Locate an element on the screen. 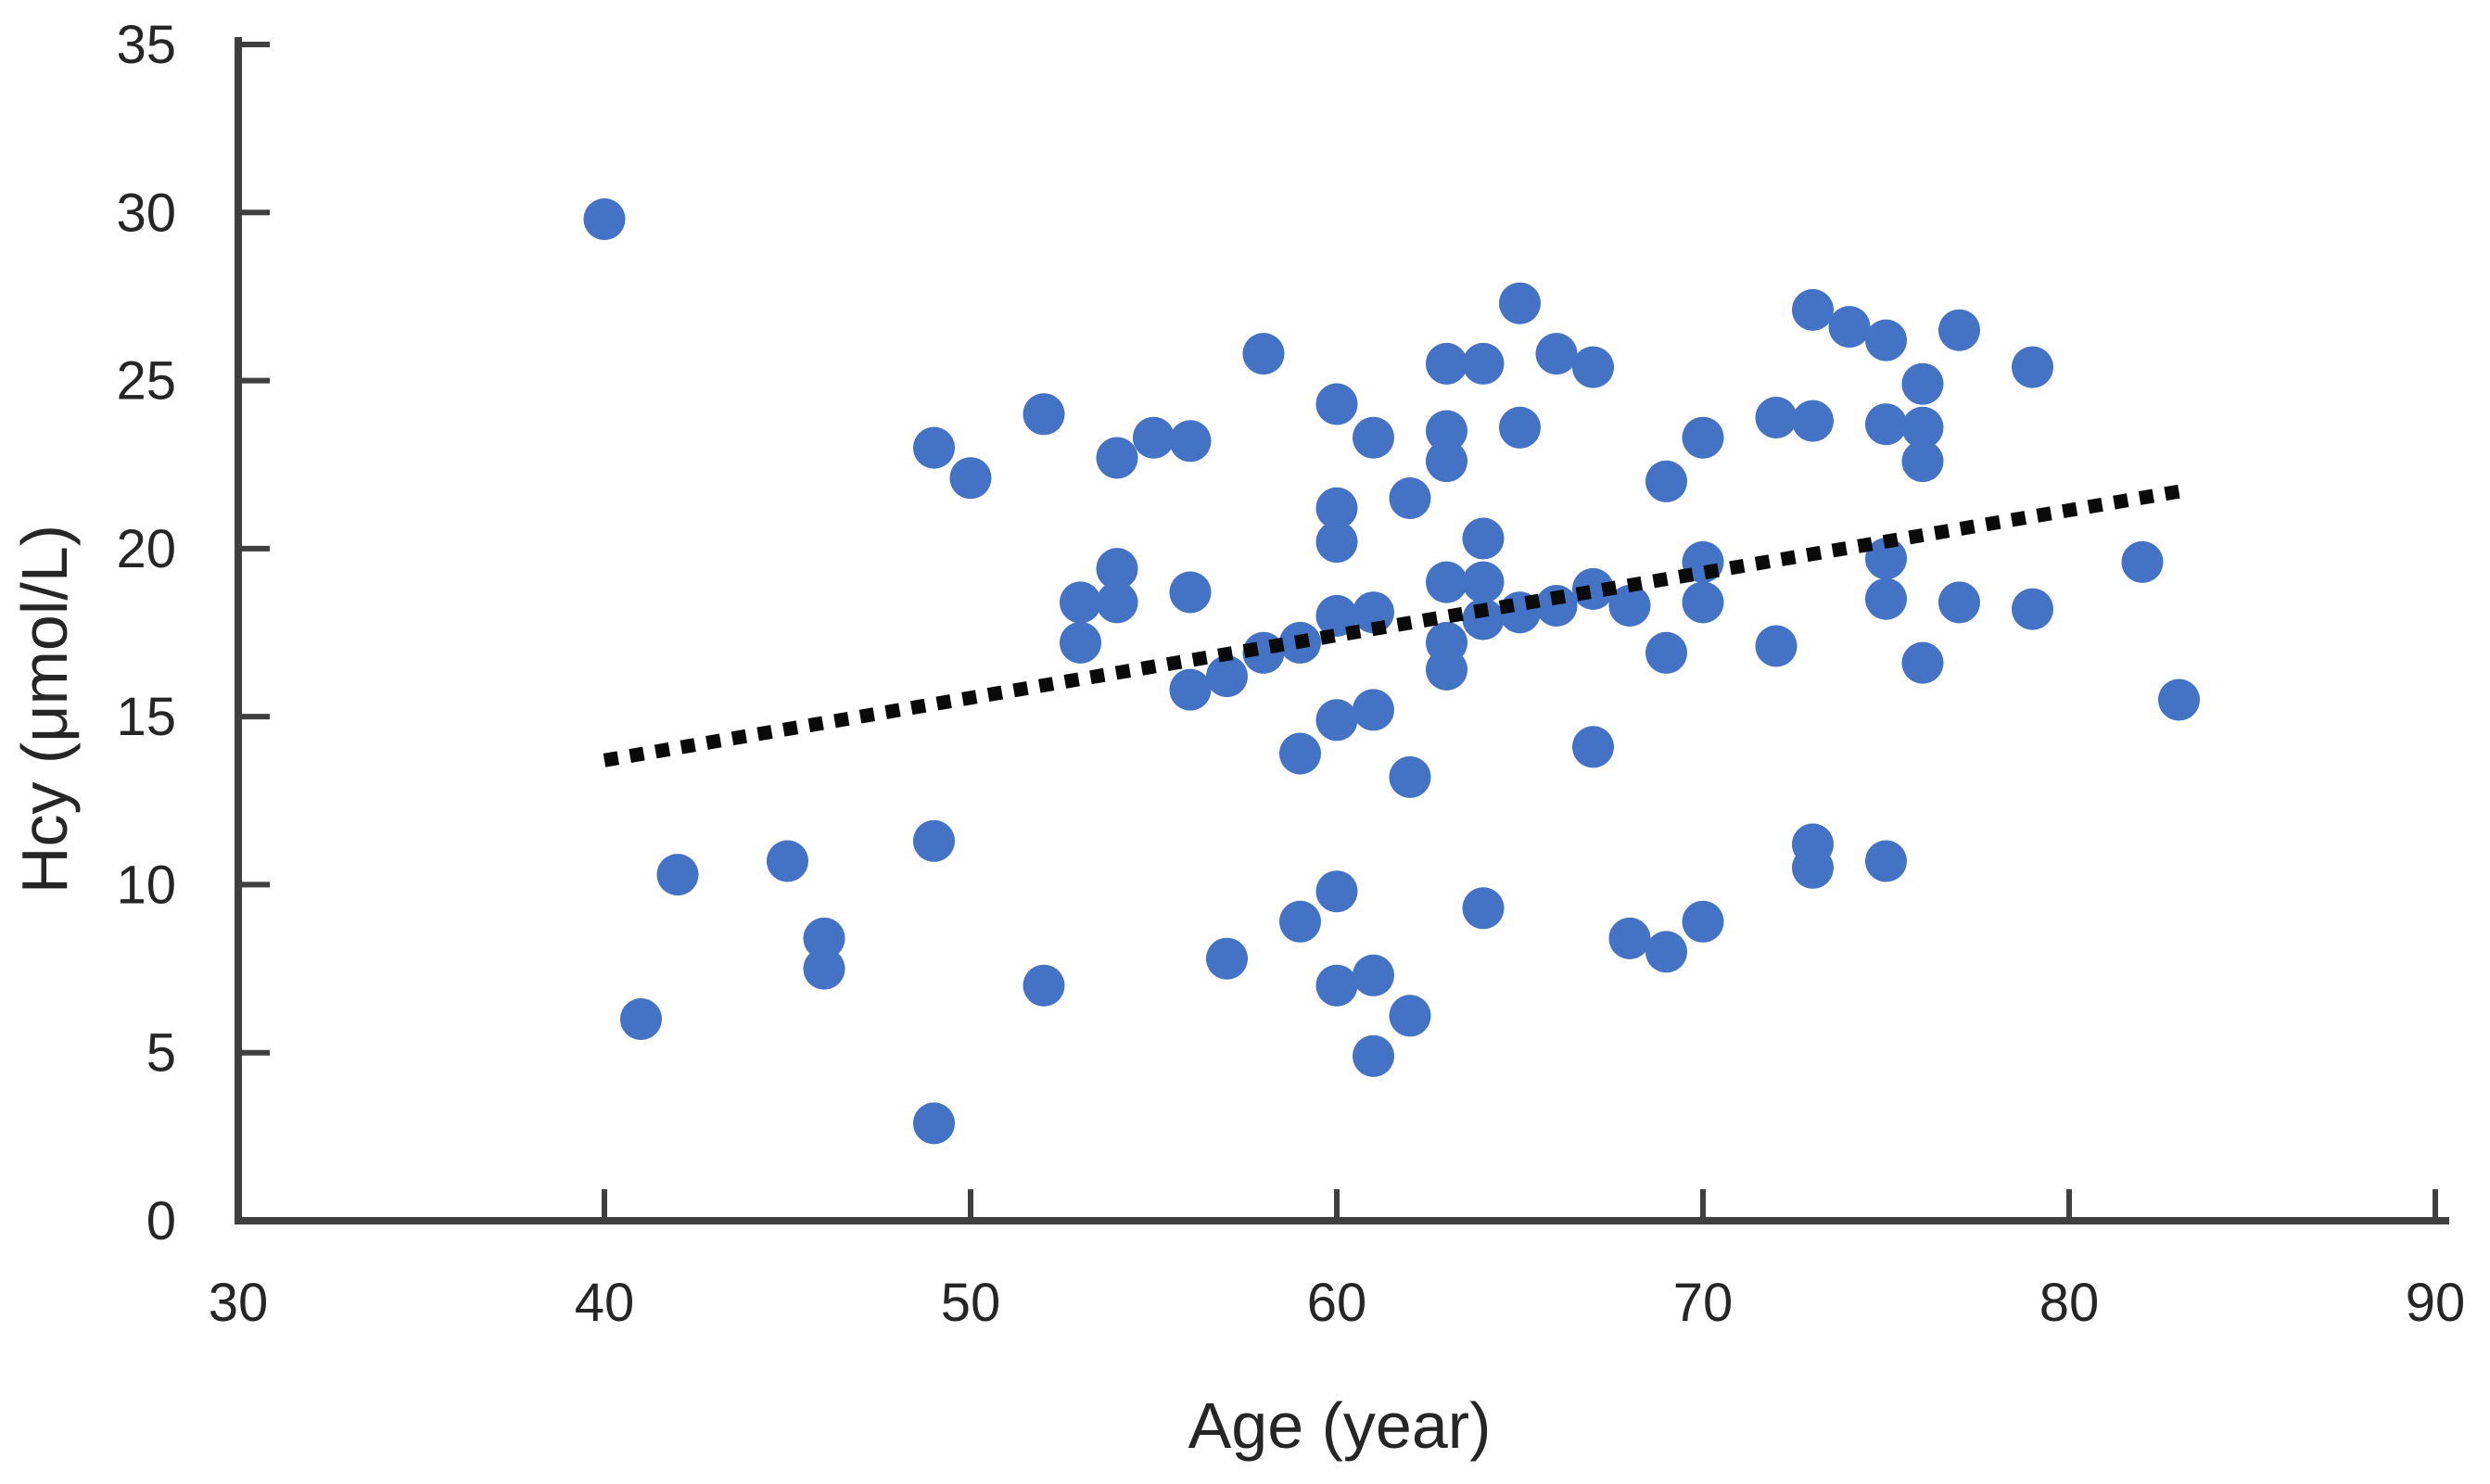 Image resolution: width=2490 pixels, height=1484 pixels. x-tick-label: 40 is located at coordinates (605, 1303).